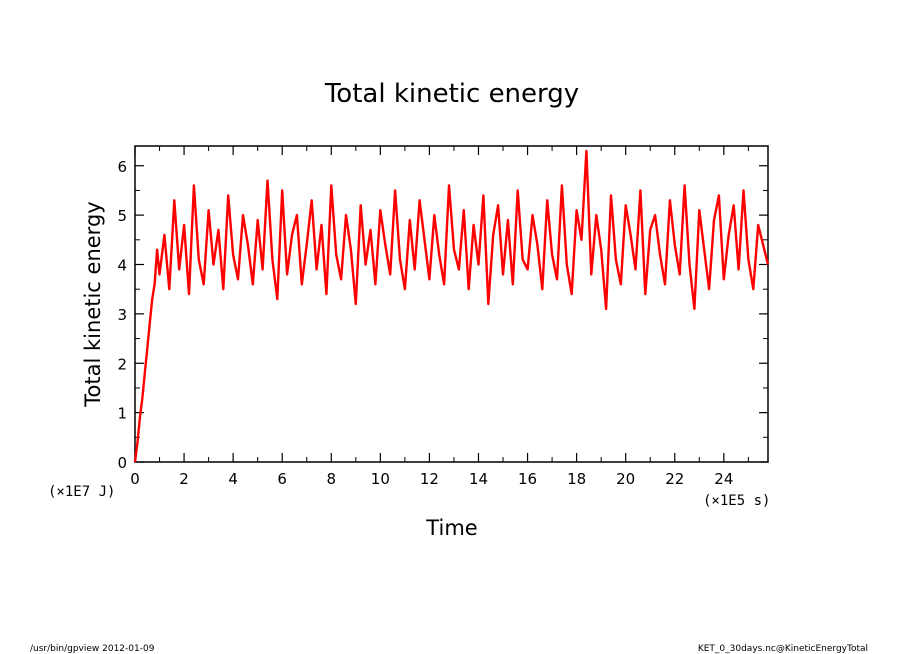 This screenshot has height=654, width=904. I want to click on y-tick-label: 4, so click(122, 266).